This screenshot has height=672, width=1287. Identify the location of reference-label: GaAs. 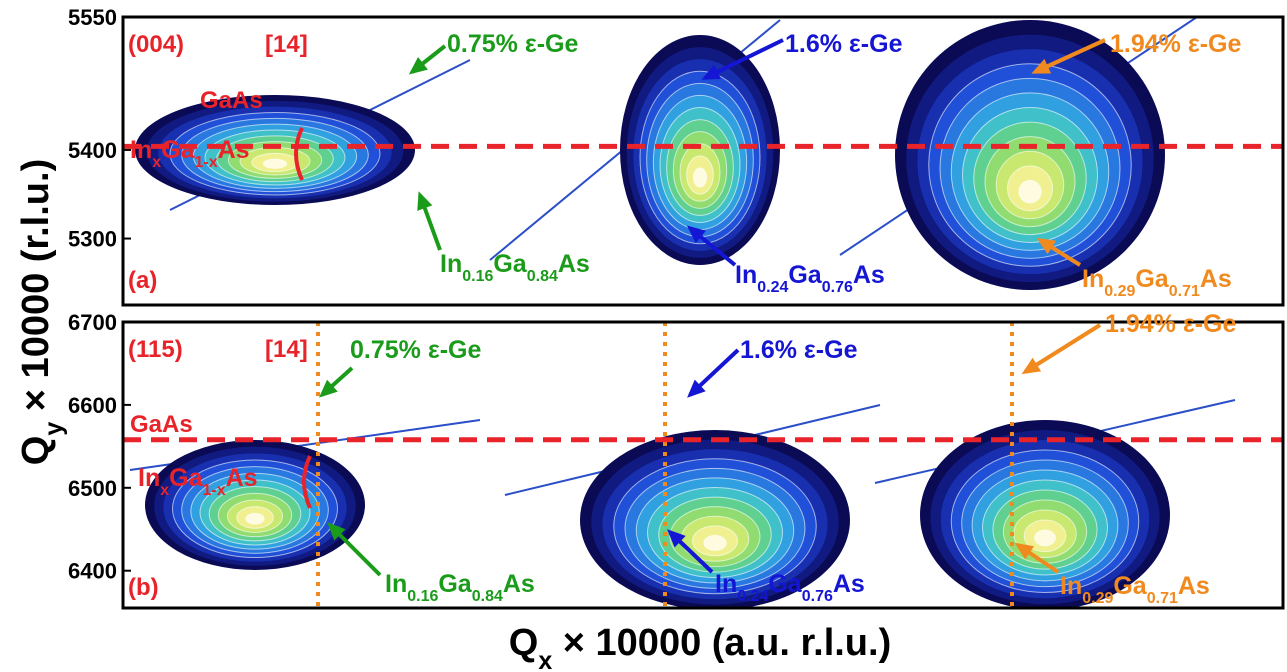
(161, 424).